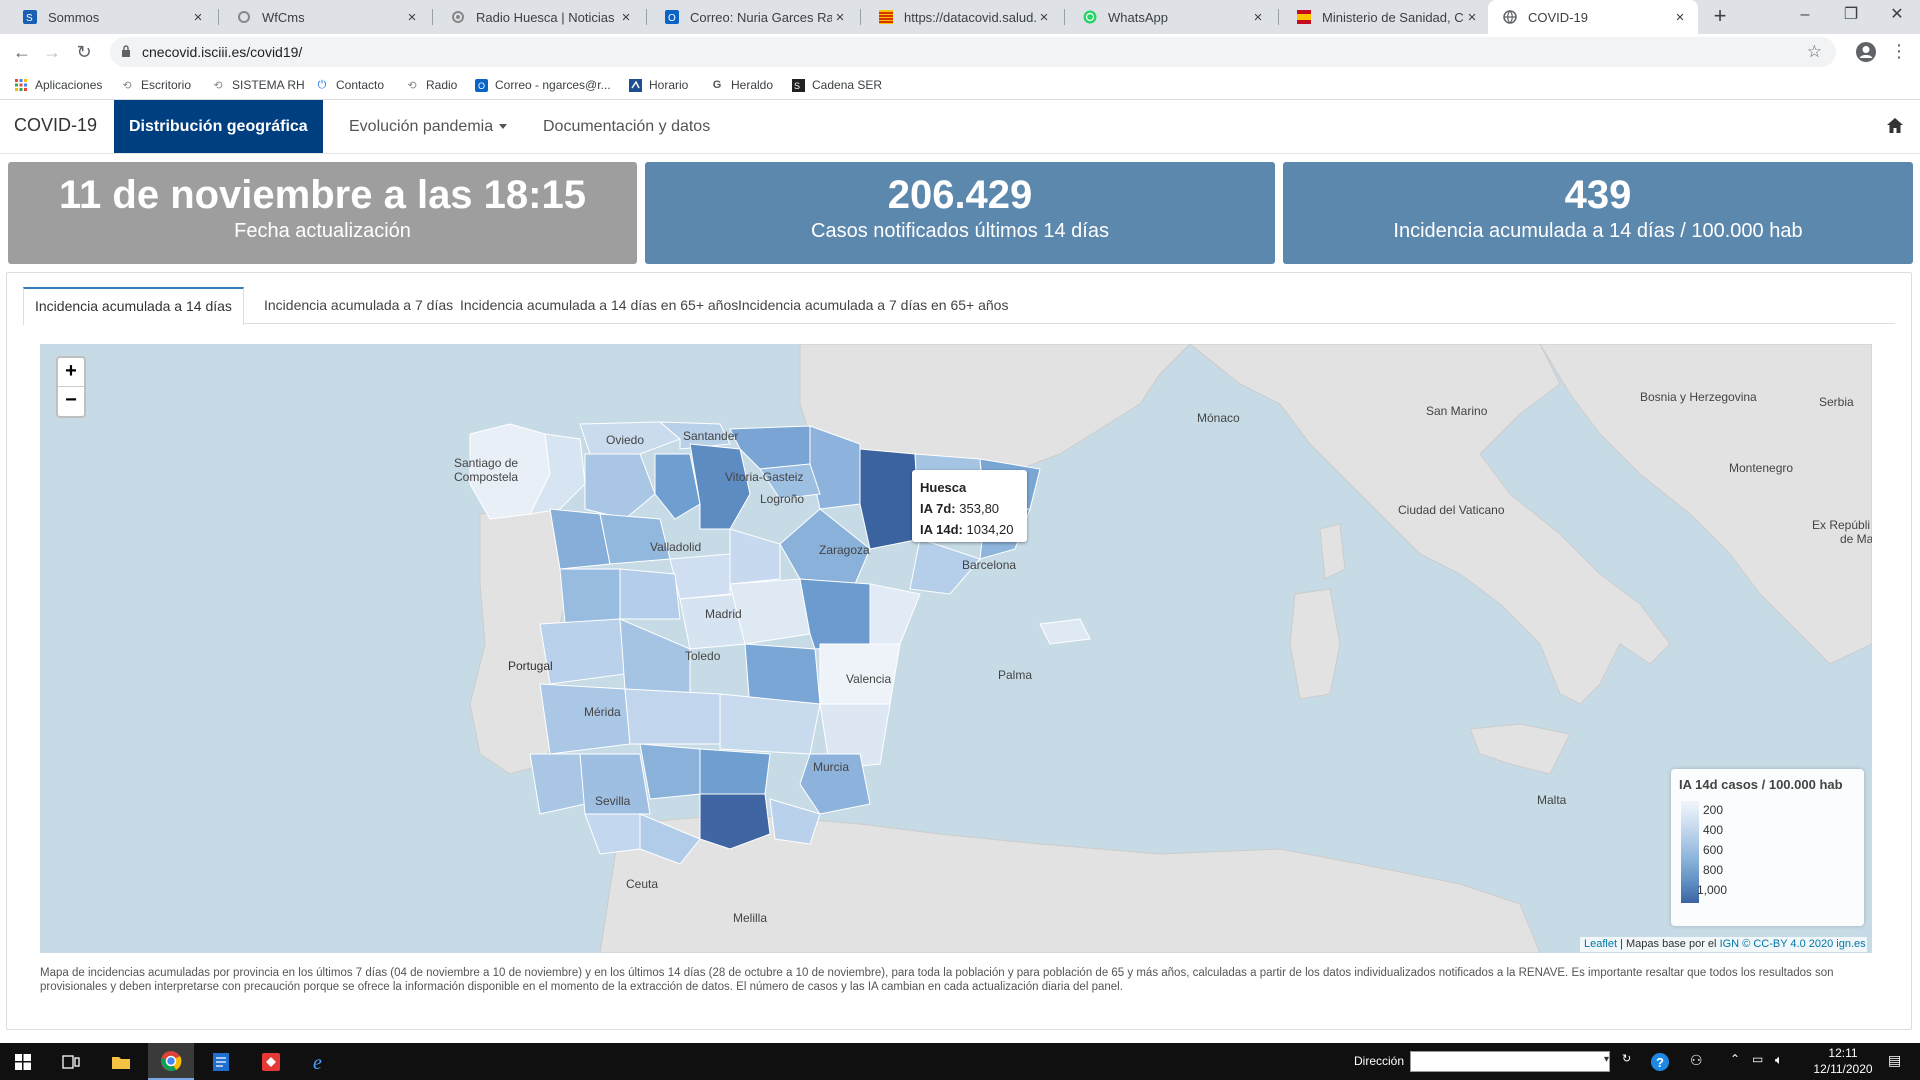  I want to click on notepad-taskbar-icon, so click(221, 1061).